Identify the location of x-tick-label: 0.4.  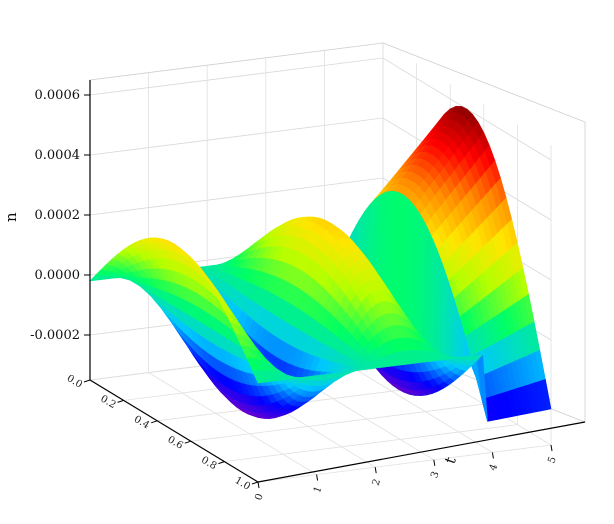
(141, 422).